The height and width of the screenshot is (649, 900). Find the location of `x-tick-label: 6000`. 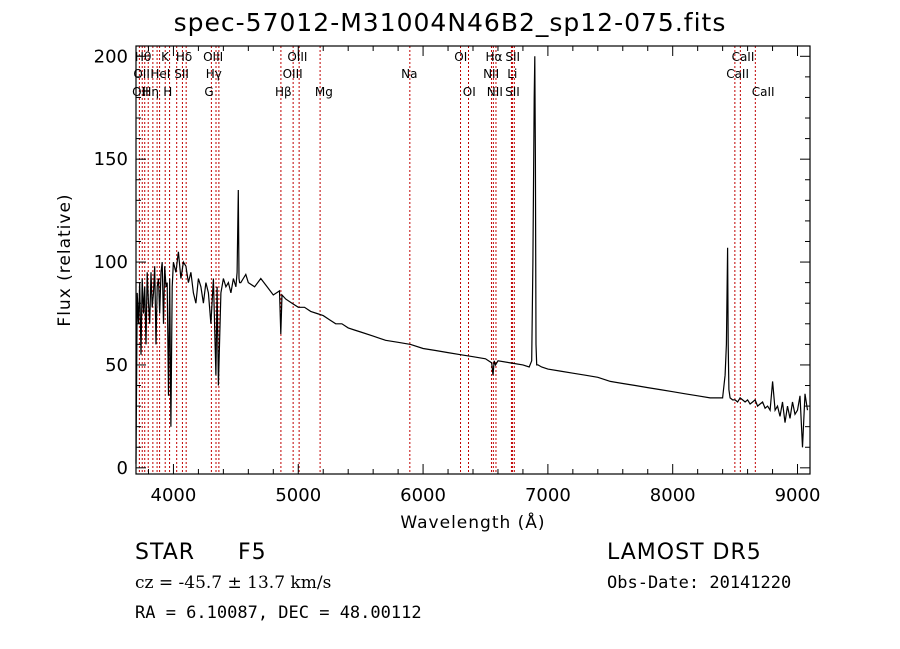

x-tick-label: 6000 is located at coordinates (423, 495).